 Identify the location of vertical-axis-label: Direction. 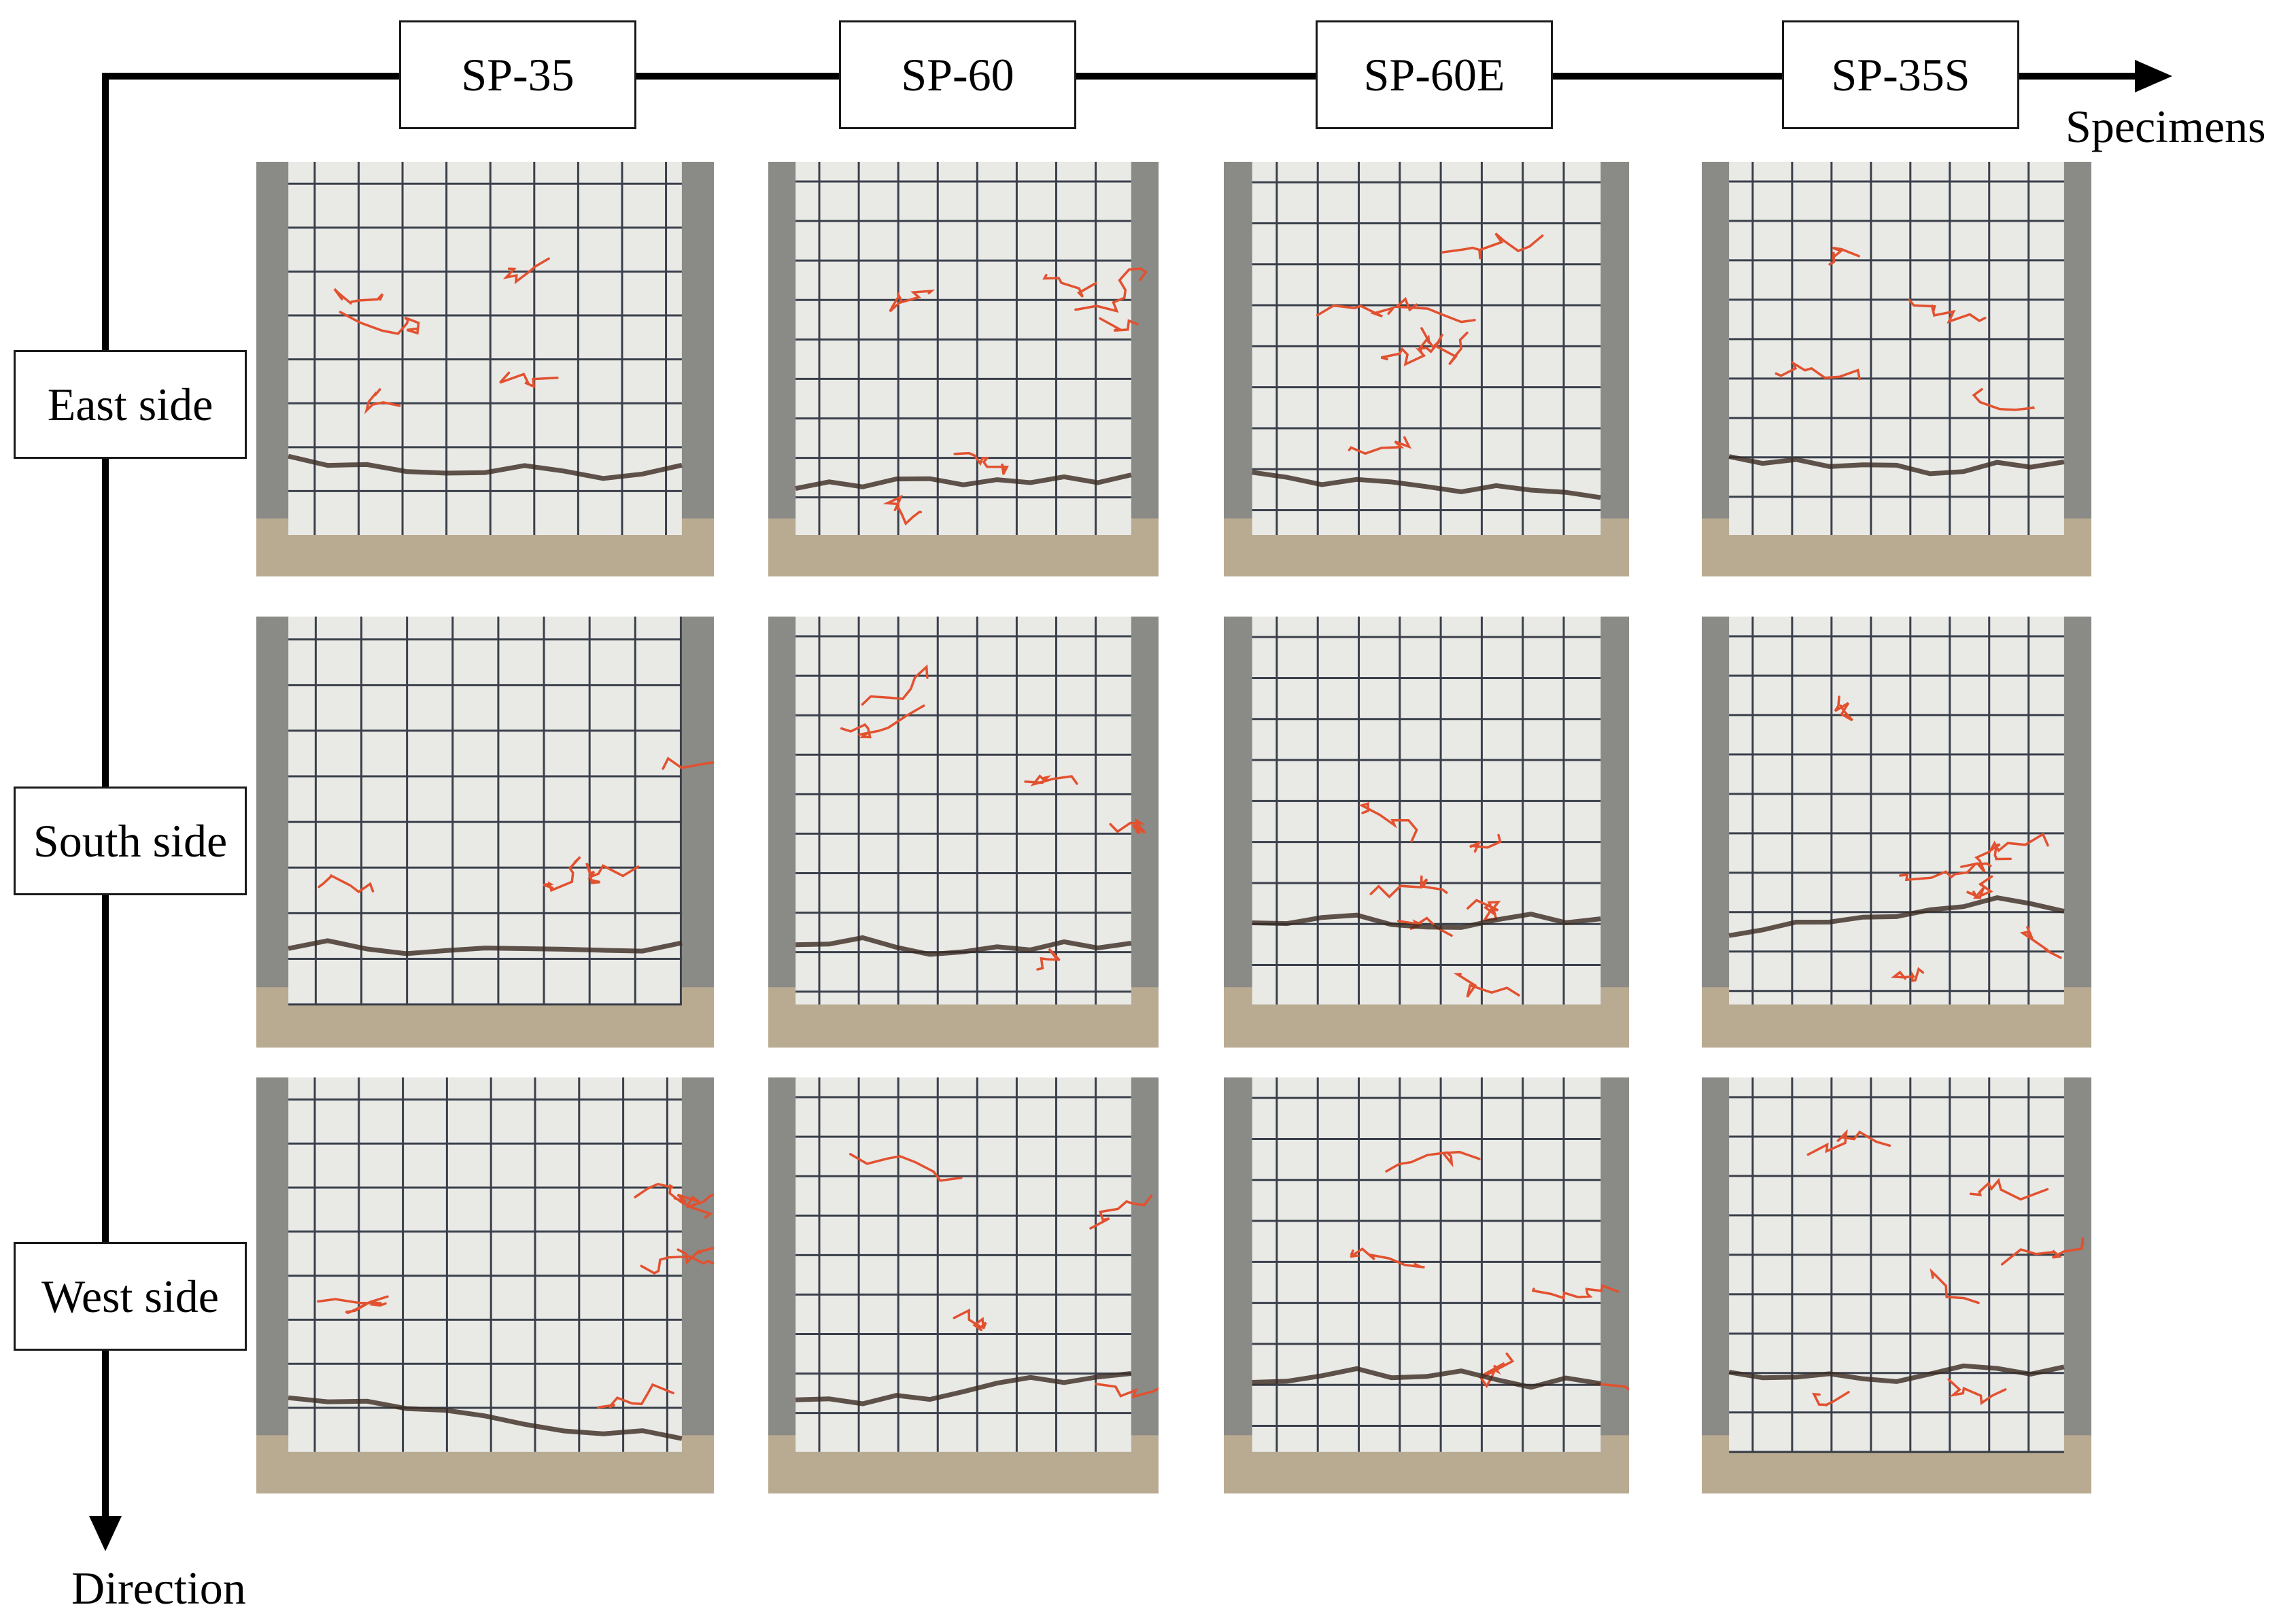
(158, 1588).